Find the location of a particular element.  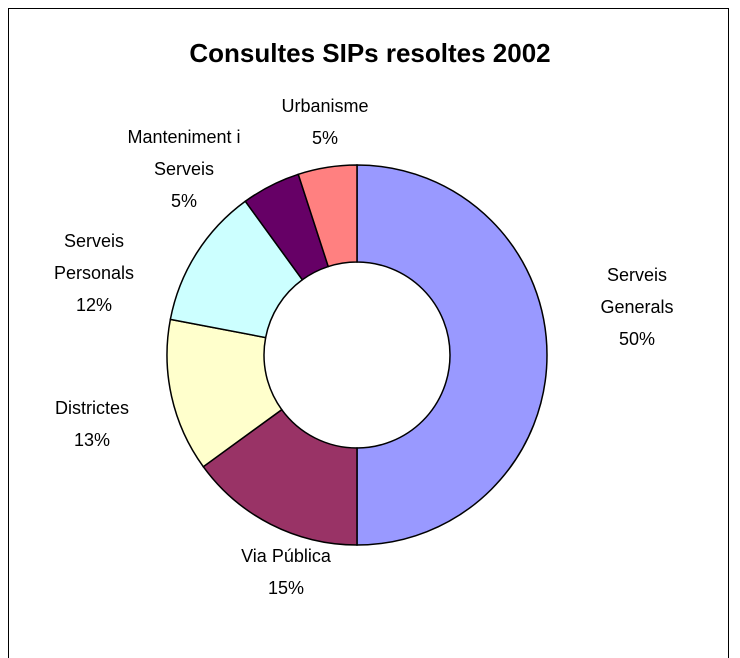

data-label-serveis-personals: Serveis Personals 12% is located at coordinates (94, 273).